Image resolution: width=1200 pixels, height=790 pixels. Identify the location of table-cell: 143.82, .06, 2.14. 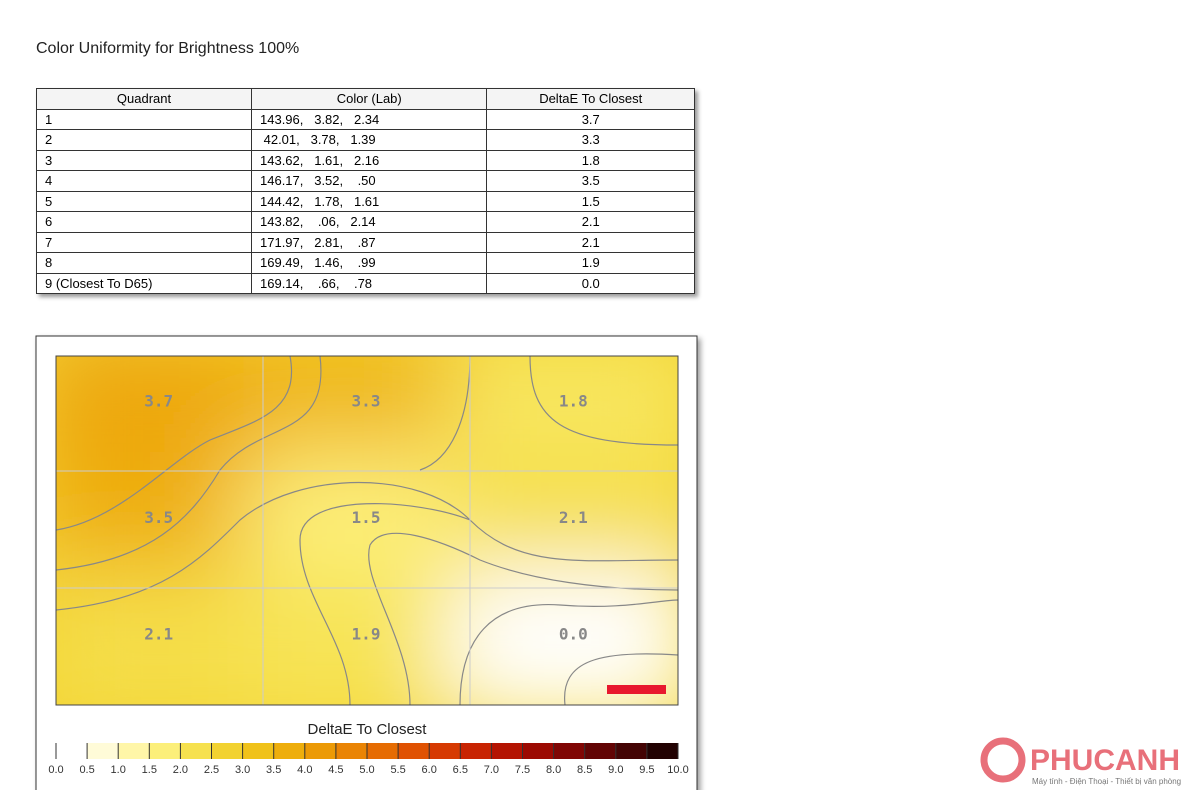
(369, 222).